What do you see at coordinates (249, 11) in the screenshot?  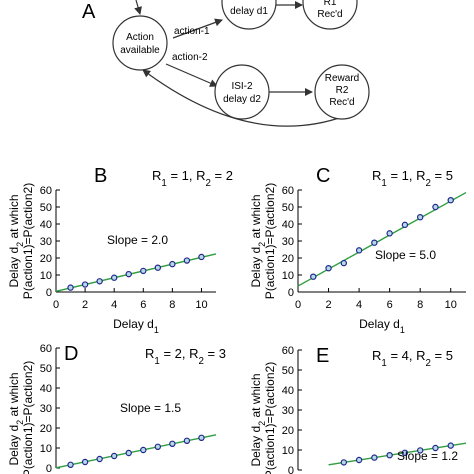 I see `node-isi1-line-1: delay d1` at bounding box center [249, 11].